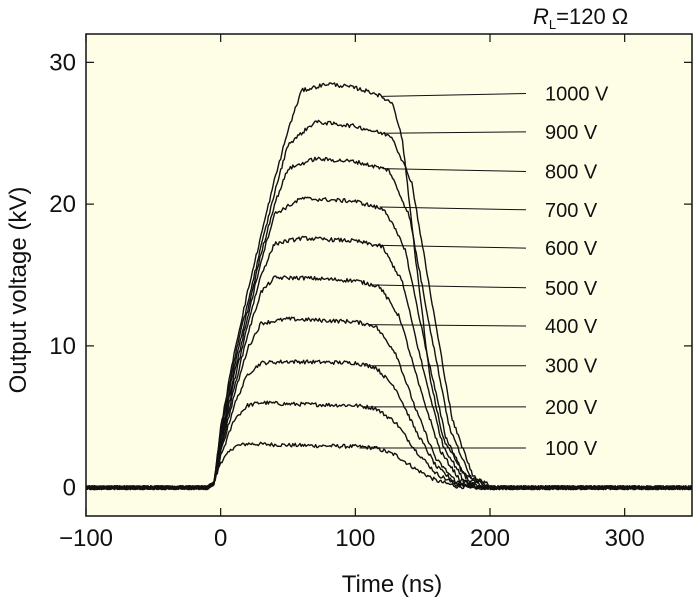  I want to click on series-label-200v: 200 V, so click(571, 408).